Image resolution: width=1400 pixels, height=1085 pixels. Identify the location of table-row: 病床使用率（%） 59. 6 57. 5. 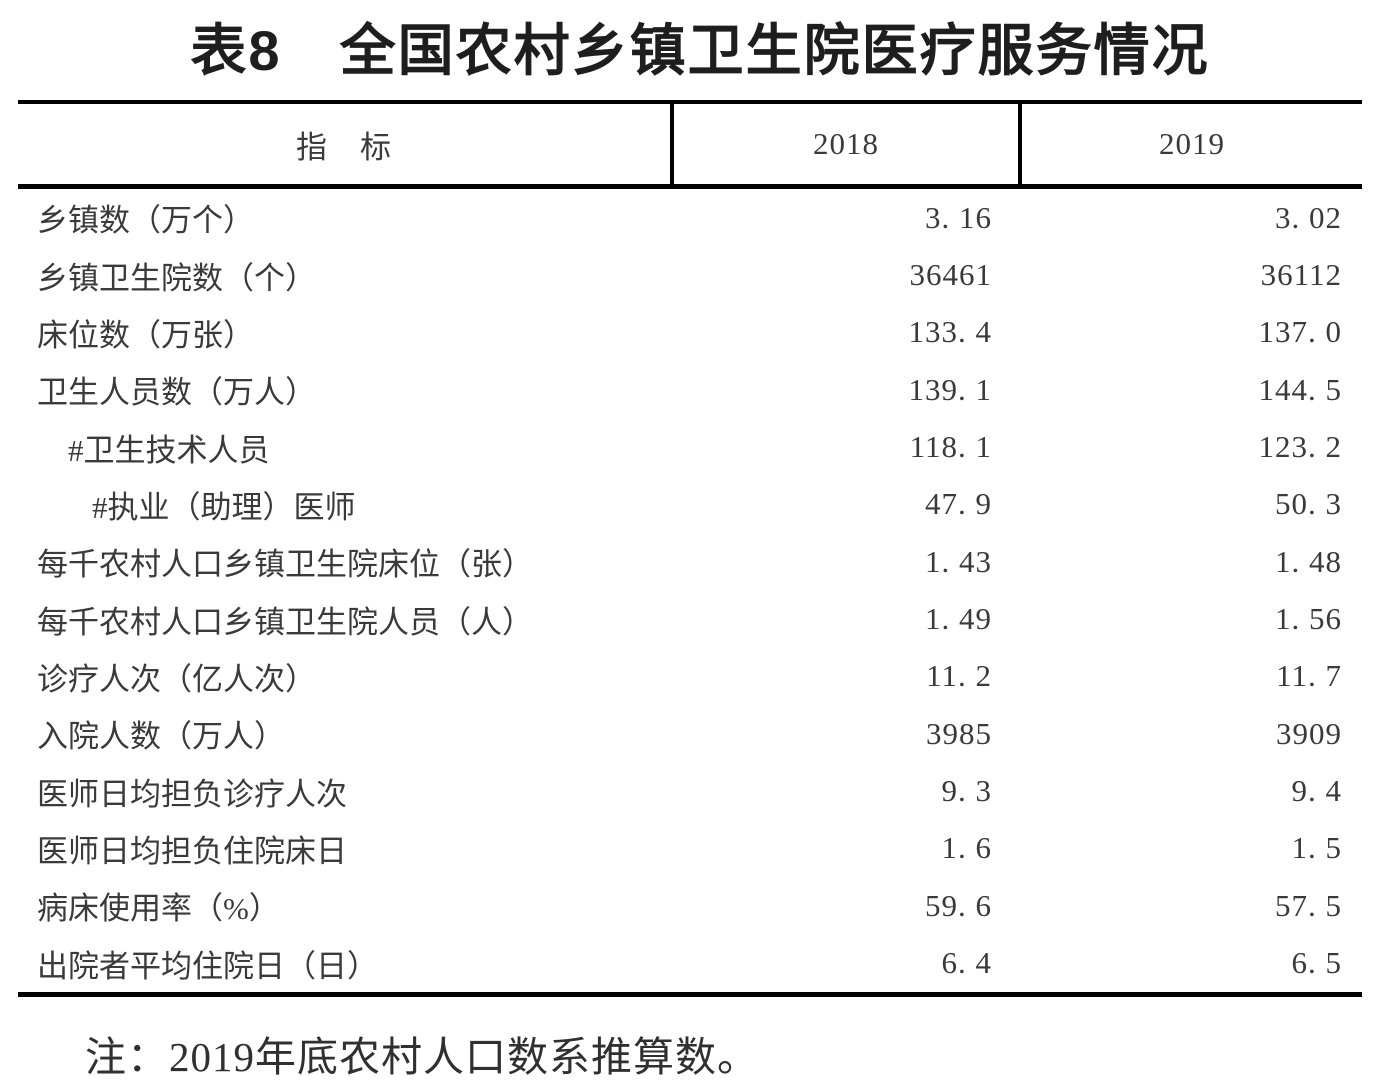
(690, 905).